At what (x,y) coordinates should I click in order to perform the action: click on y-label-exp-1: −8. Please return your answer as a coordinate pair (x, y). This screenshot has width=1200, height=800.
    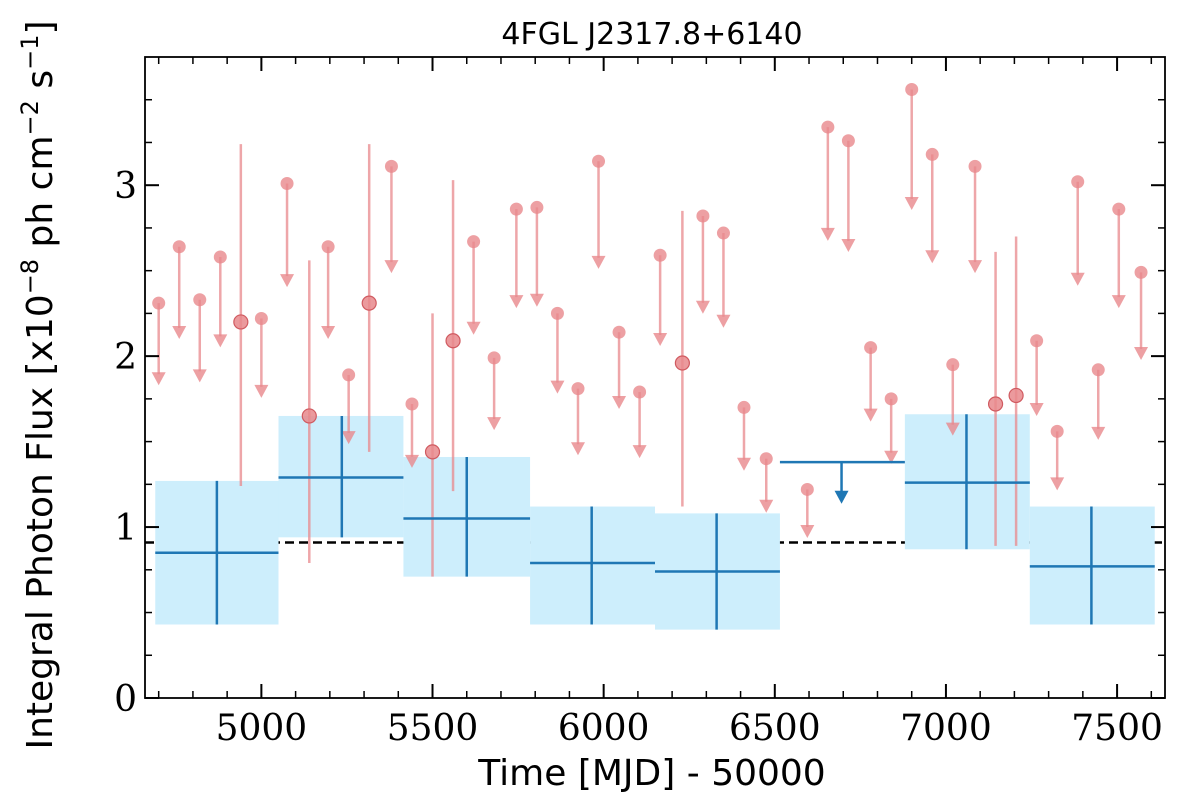
    Looking at the image, I should click on (30, 276).